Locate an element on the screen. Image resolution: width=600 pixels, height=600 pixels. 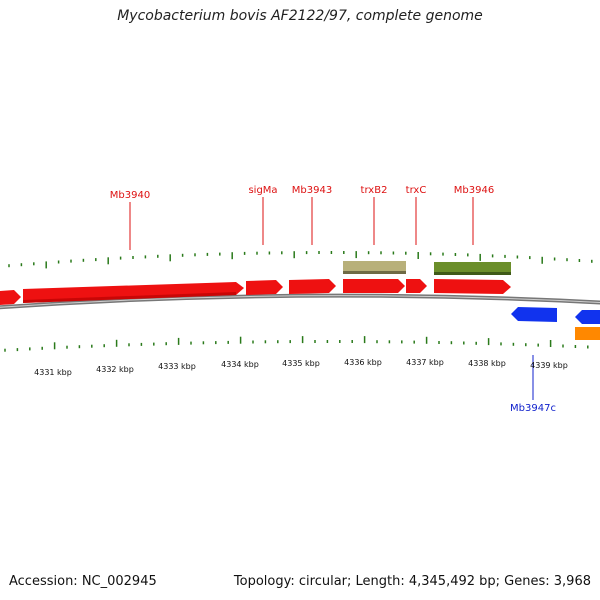
kbp-label: 4335 kbp is located at coordinates (301, 363).